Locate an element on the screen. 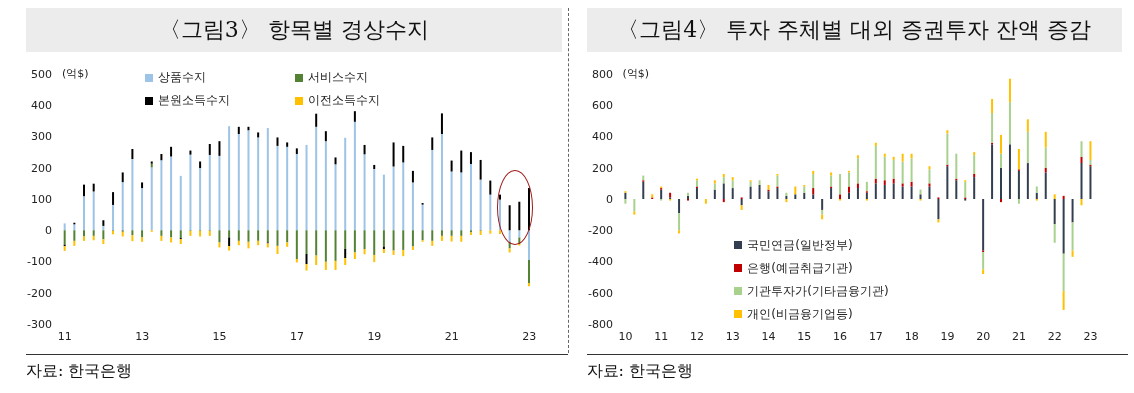 The height and width of the screenshot is (393, 1134). legend-label: 본원소득수지 is located at coordinates (194, 100).